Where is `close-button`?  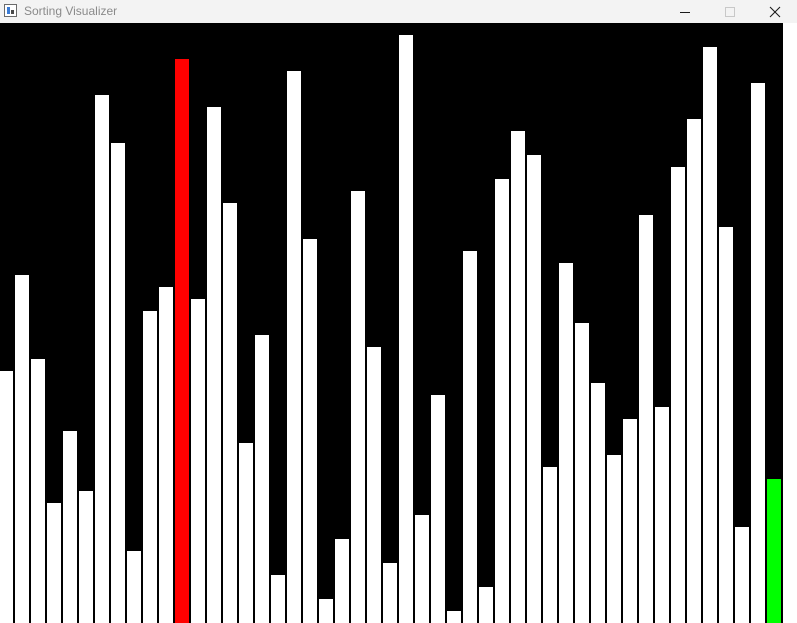
close-button is located at coordinates (774, 11).